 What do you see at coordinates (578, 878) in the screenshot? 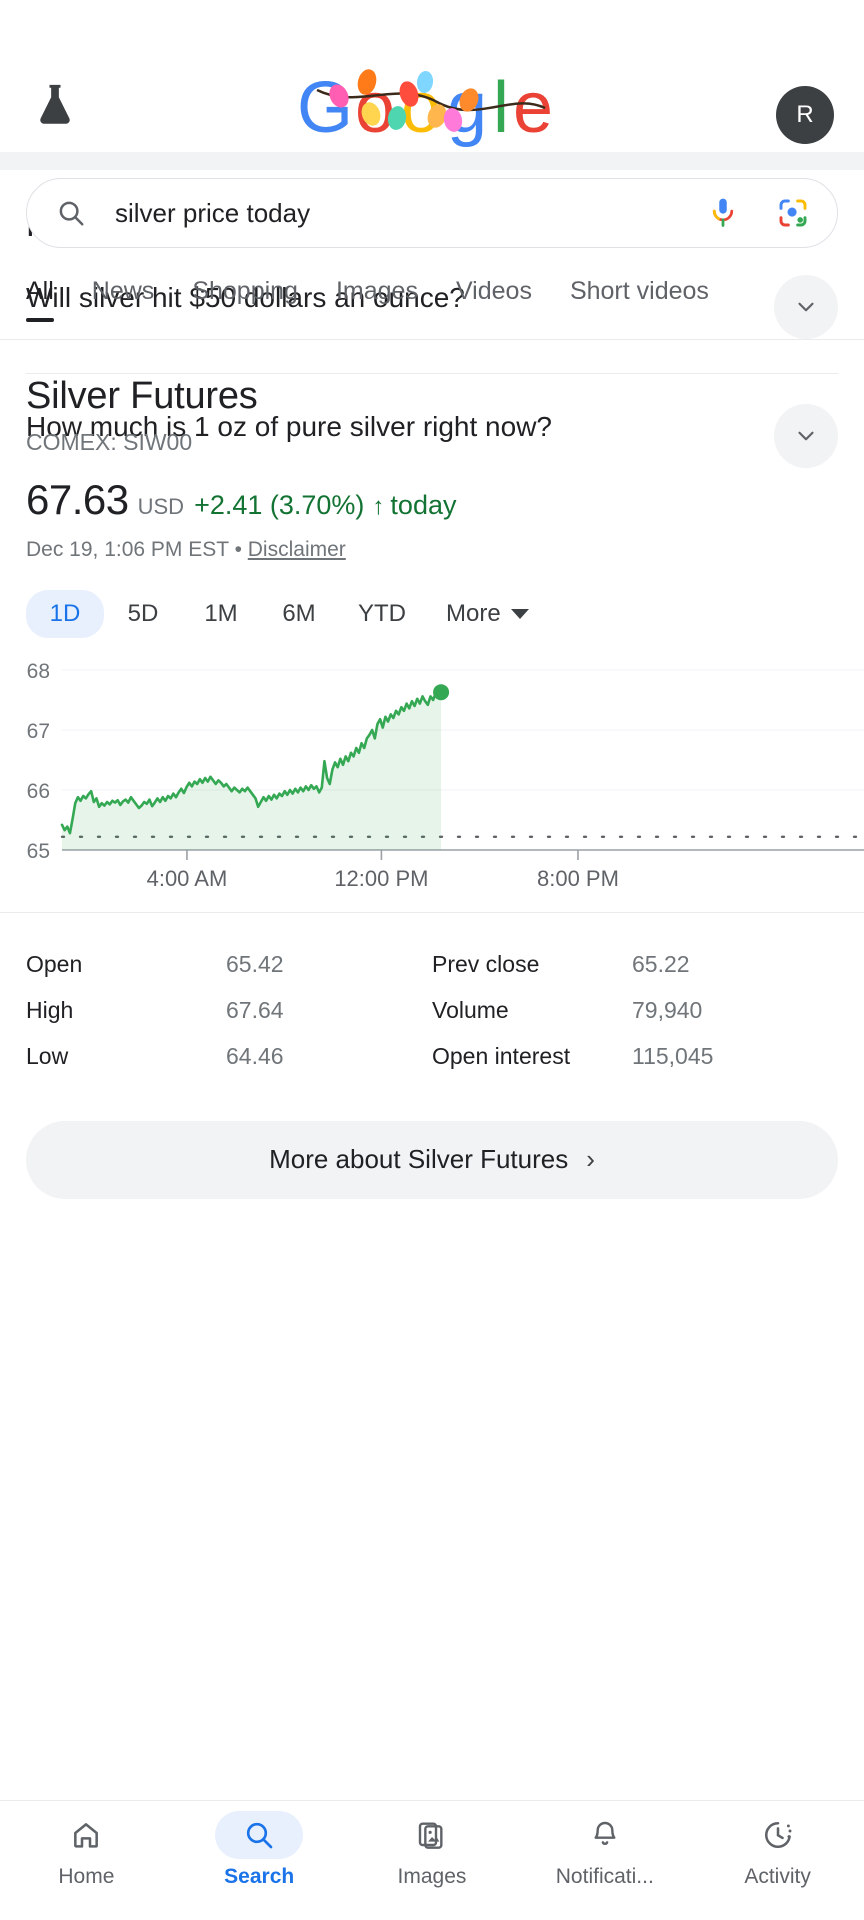
I see `x-axis-tick-label: 8:00 PM` at bounding box center [578, 878].